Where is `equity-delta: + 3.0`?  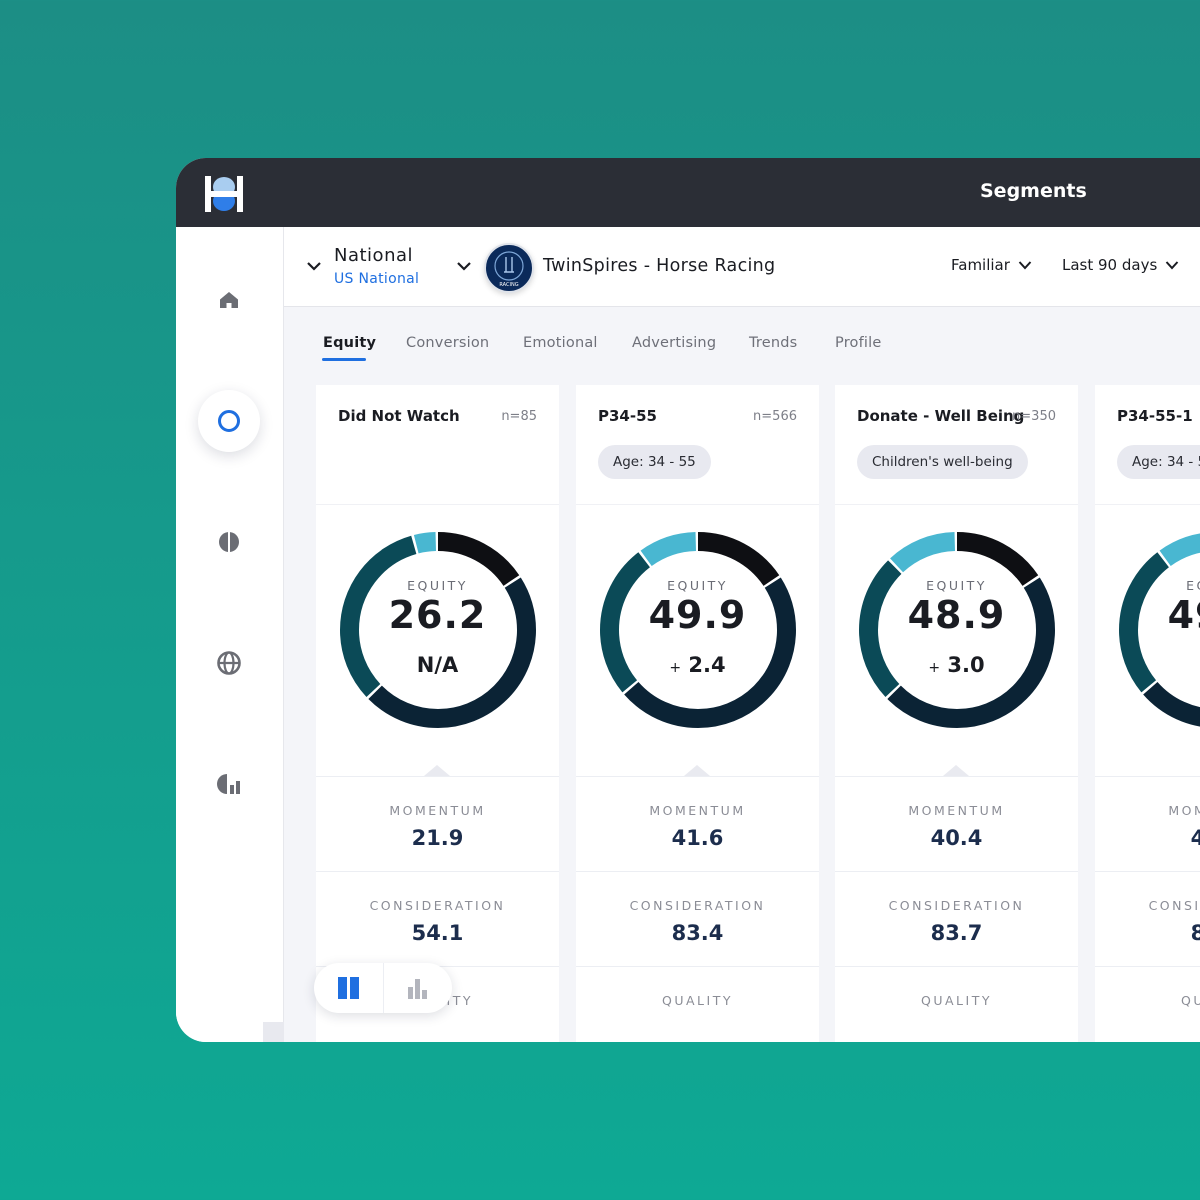
equity-delta: + 3.0 is located at coordinates (956, 665).